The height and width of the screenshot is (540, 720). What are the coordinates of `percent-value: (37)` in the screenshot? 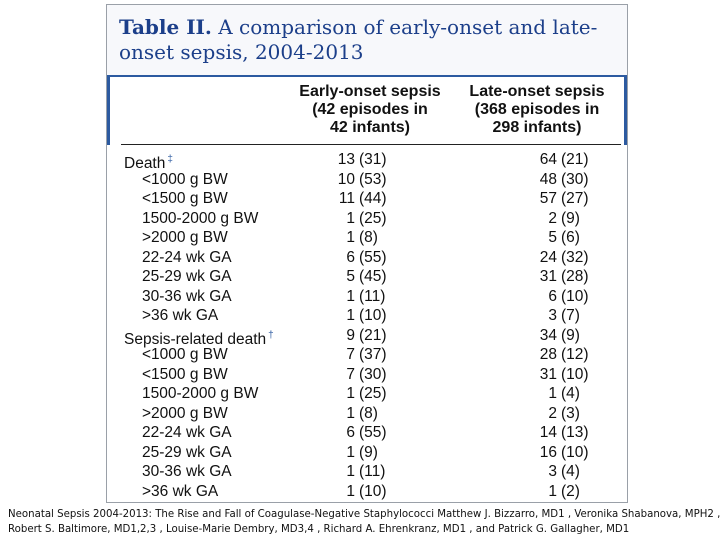 It's located at (373, 354).